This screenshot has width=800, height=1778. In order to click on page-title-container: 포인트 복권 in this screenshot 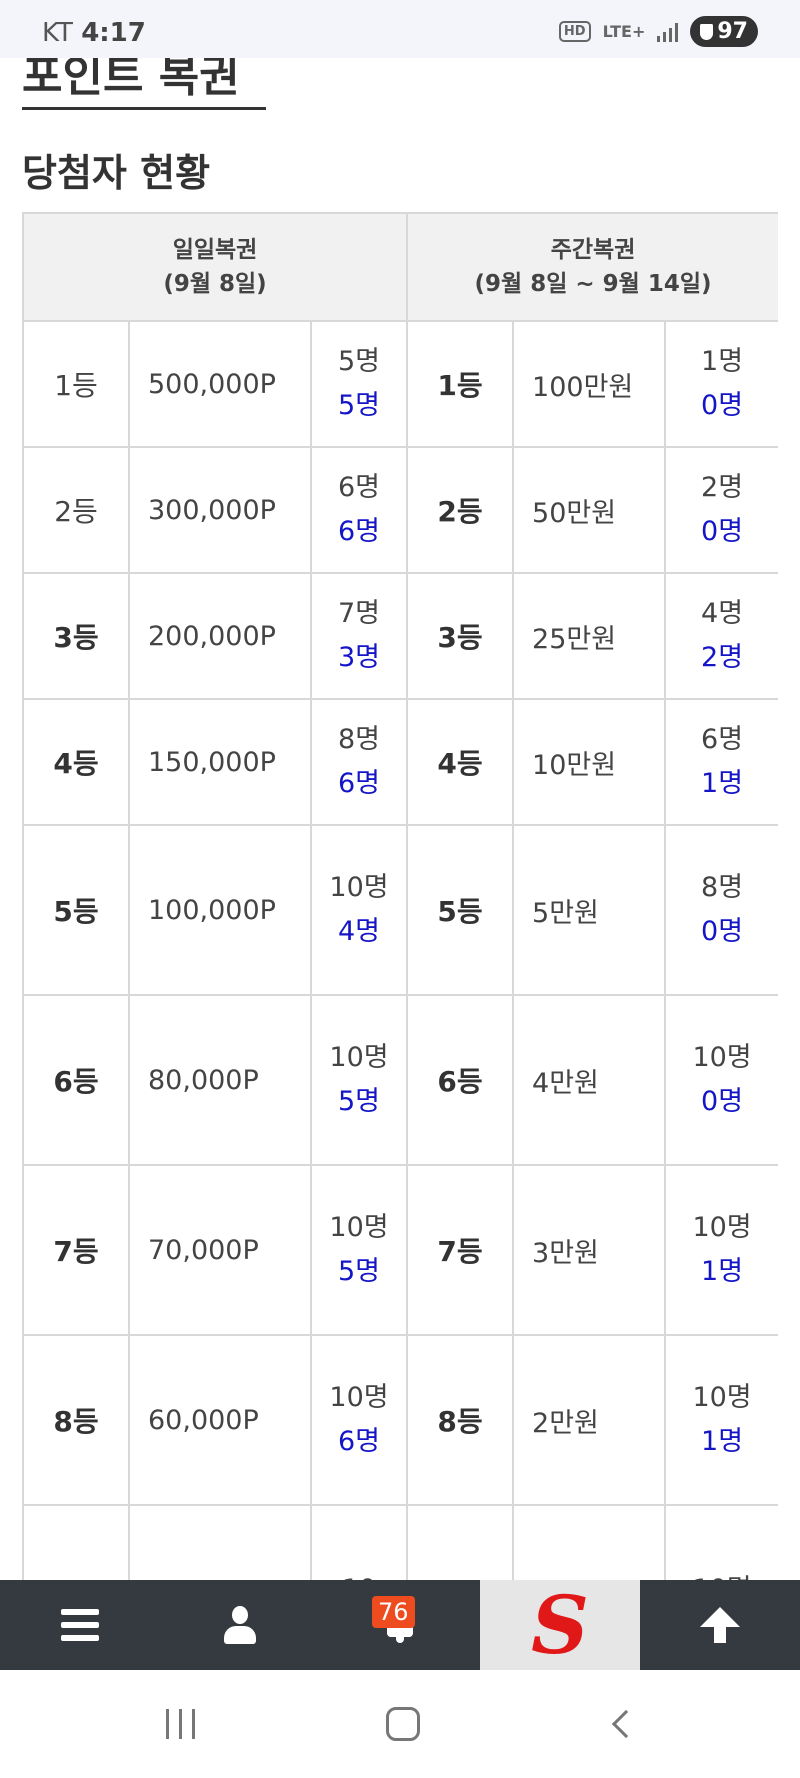, I will do `click(144, 70)`.